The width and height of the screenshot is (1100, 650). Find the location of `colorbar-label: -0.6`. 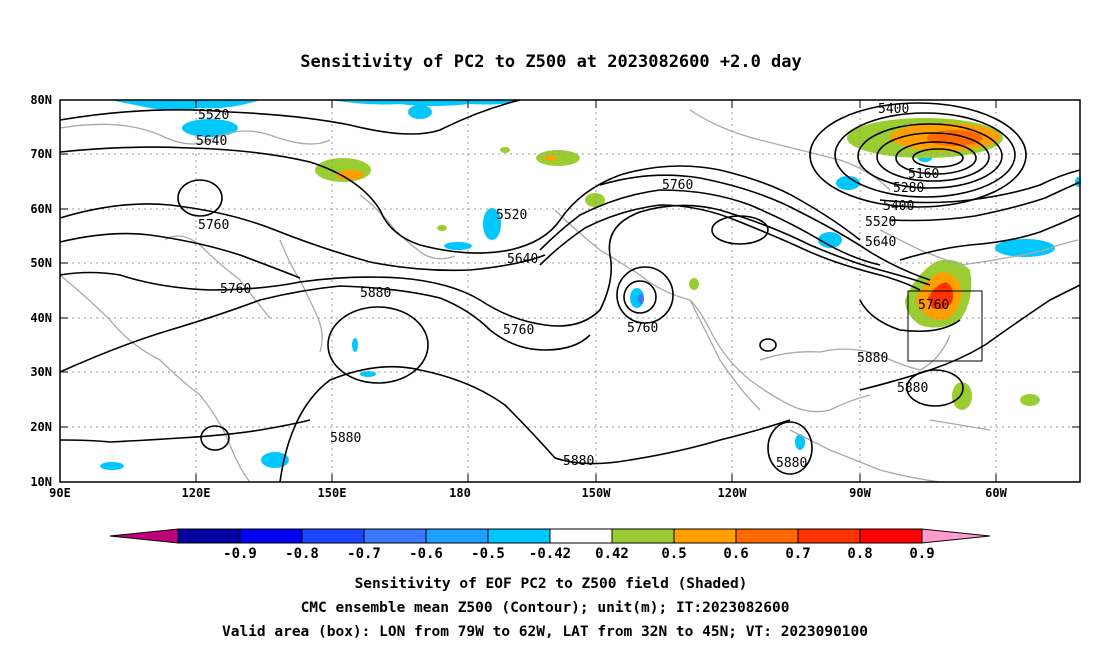

colorbar-label: -0.6 is located at coordinates (426, 554).